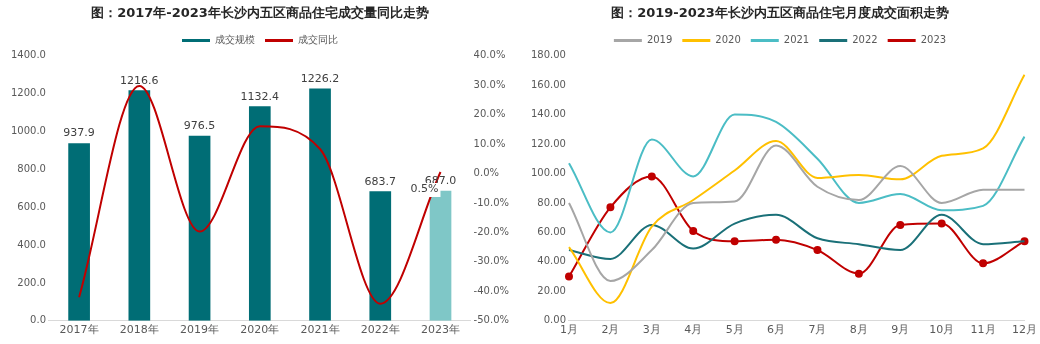  I want to click on legend-label: 2022, so click(865, 40).